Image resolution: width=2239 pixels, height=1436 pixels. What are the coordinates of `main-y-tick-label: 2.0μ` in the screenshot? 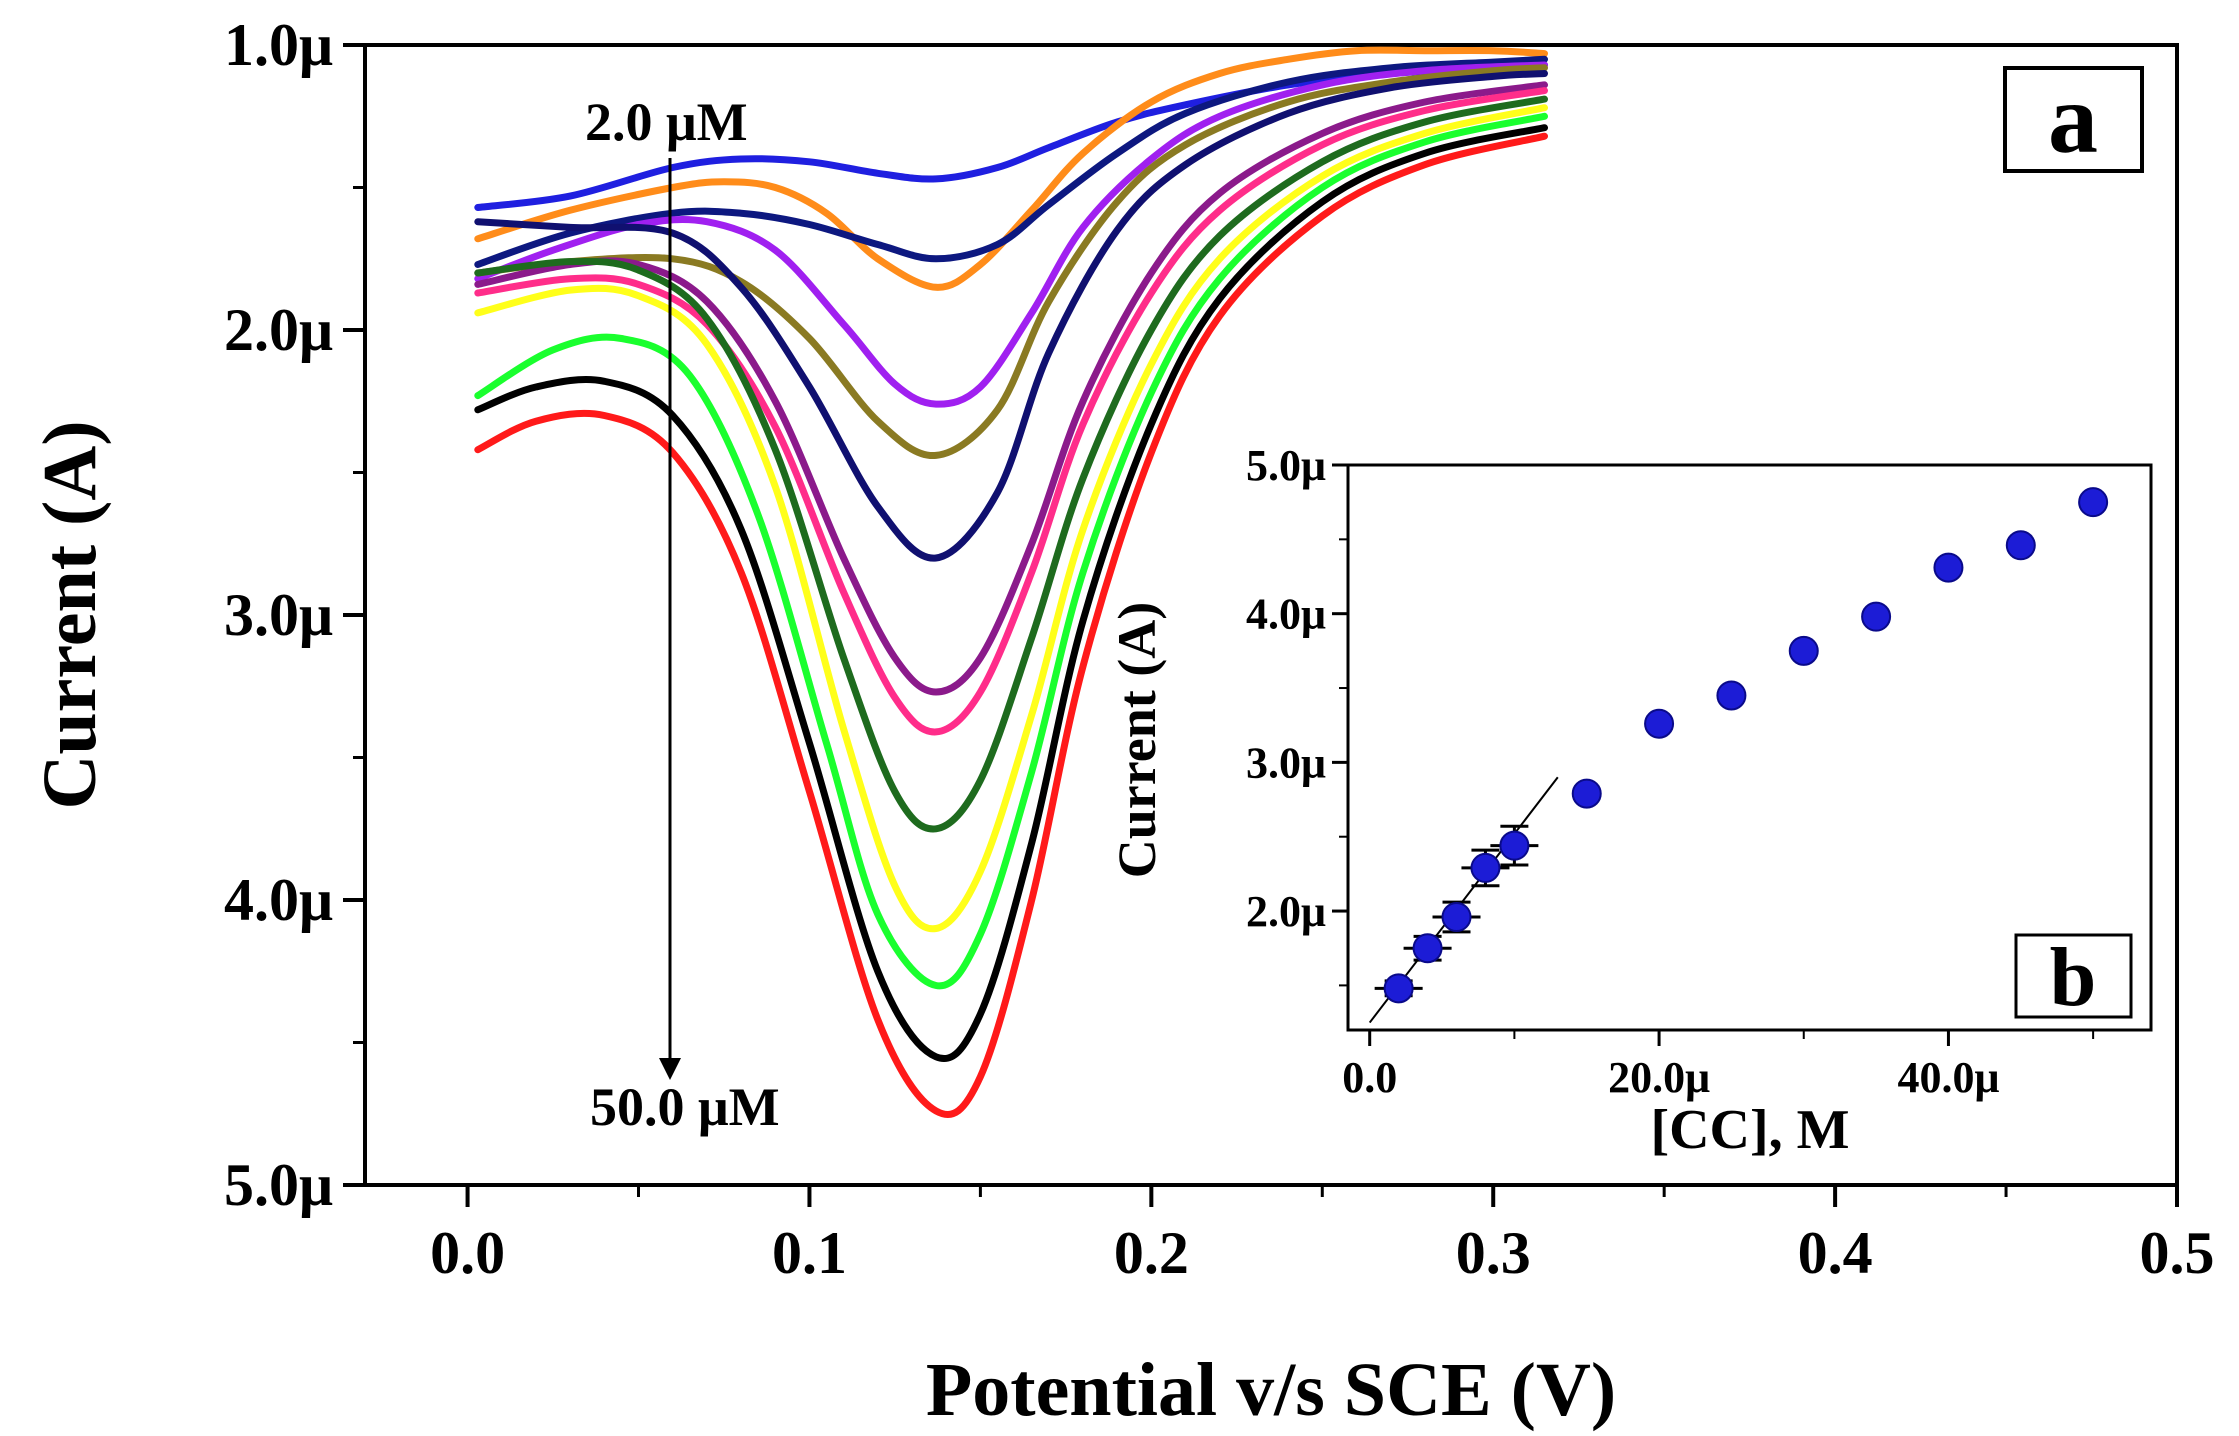 It's located at (278, 330).